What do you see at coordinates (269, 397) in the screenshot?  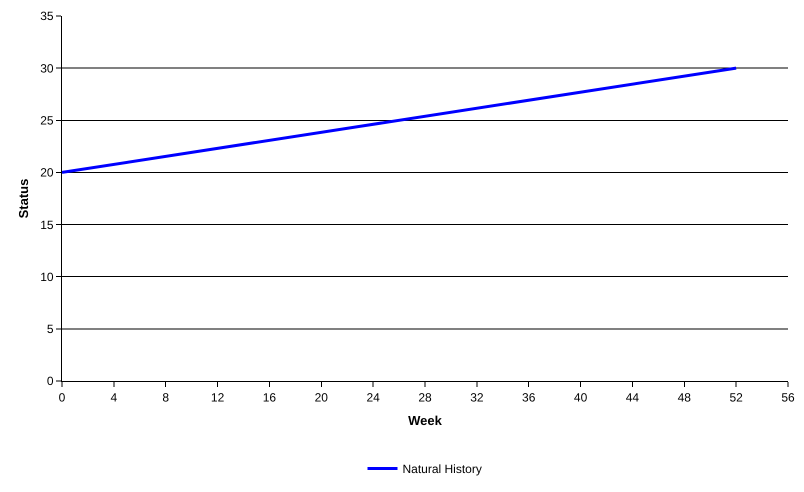 I see `x-tick-label: 16` at bounding box center [269, 397].